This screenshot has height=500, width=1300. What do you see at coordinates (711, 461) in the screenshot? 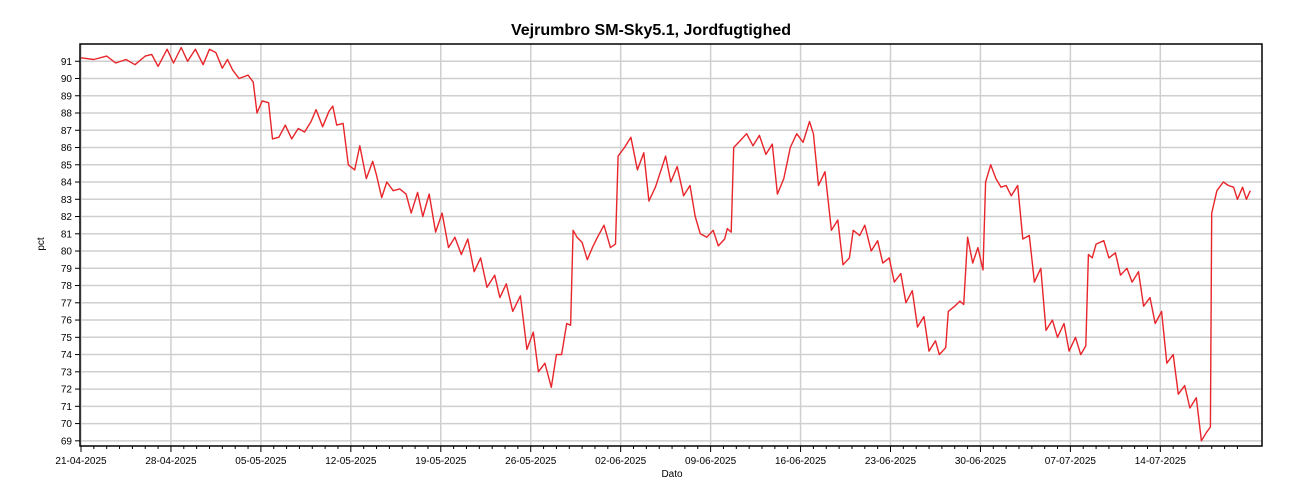
I see `x-tick-label: 09-06-2025` at bounding box center [711, 461].